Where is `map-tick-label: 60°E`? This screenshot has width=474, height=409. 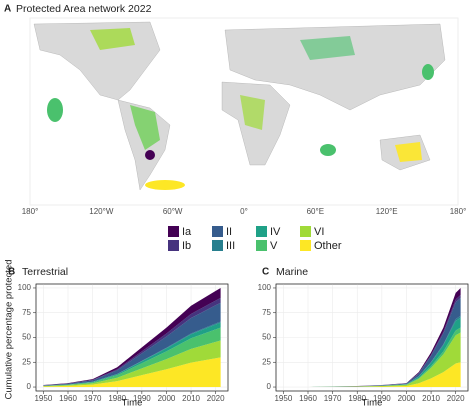 map-tick-label: 60°E is located at coordinates (315, 211).